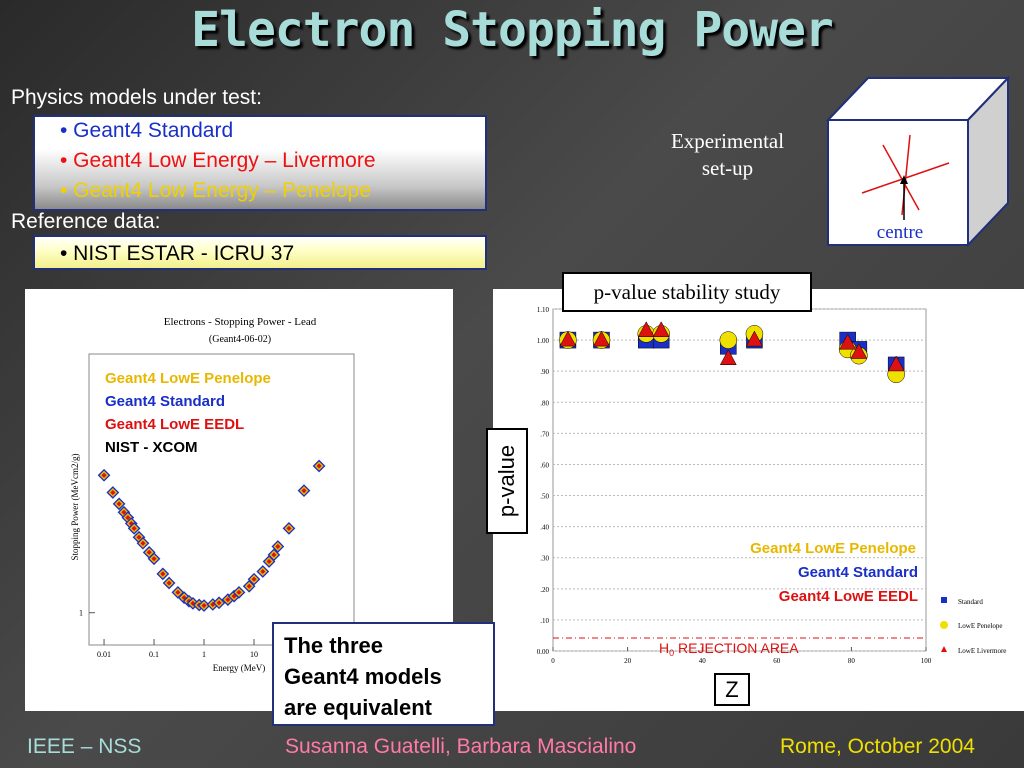 This screenshot has width=1024, height=768. Describe the element at coordinates (544, 559) in the screenshot. I see `right-y-tick-label: .30` at that location.